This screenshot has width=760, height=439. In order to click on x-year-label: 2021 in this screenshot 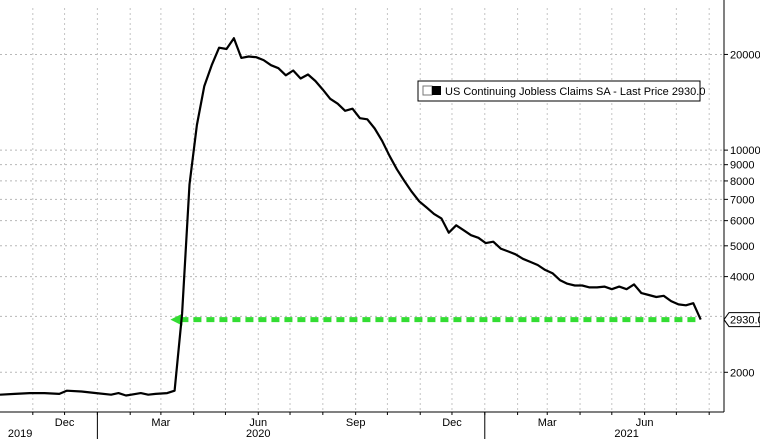, I will do `click(626, 433)`.